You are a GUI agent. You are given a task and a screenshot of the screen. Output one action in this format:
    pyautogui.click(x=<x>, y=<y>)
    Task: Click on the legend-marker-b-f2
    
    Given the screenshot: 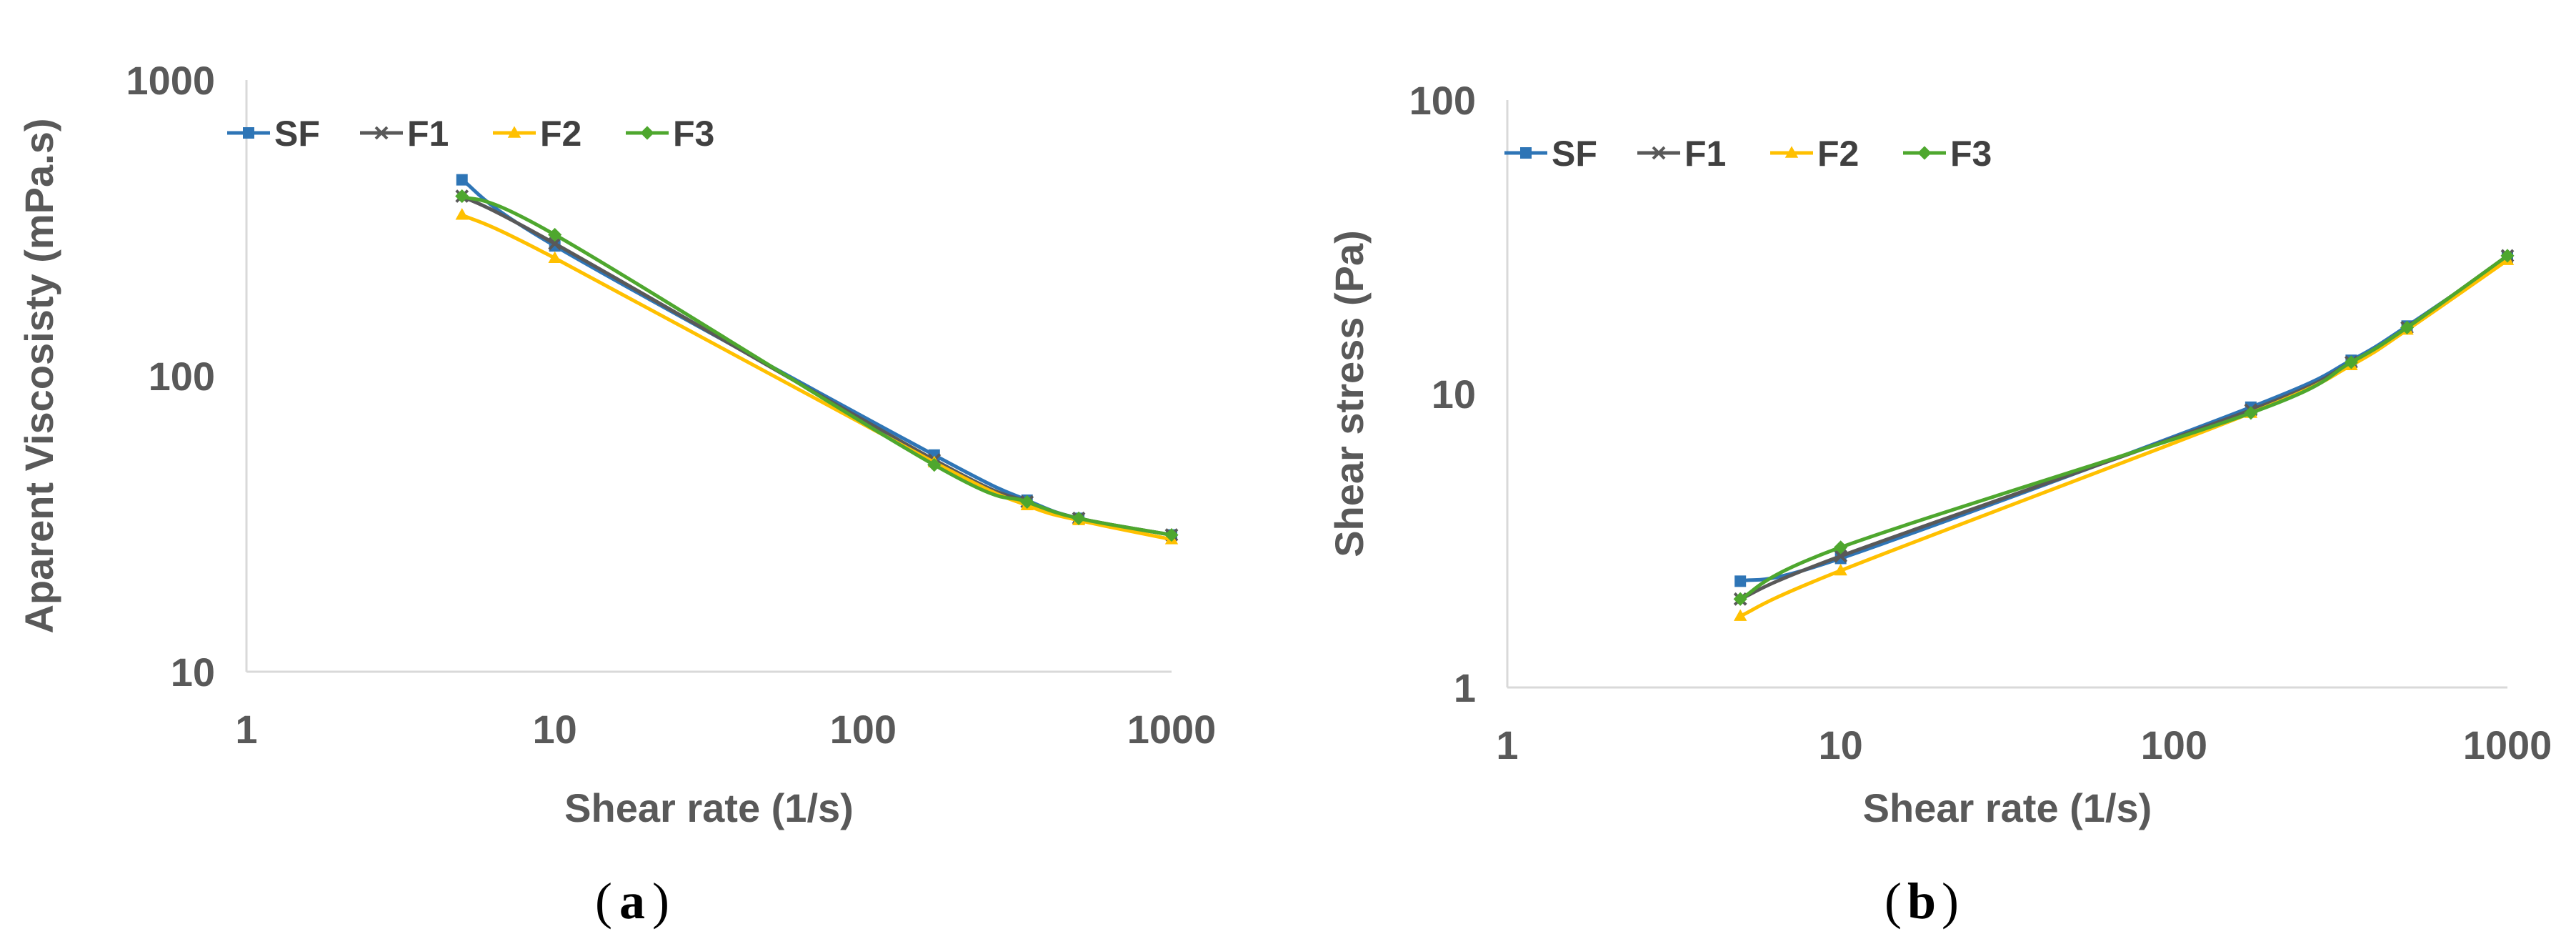 What is the action you would take?
    pyautogui.click(x=1792, y=152)
    